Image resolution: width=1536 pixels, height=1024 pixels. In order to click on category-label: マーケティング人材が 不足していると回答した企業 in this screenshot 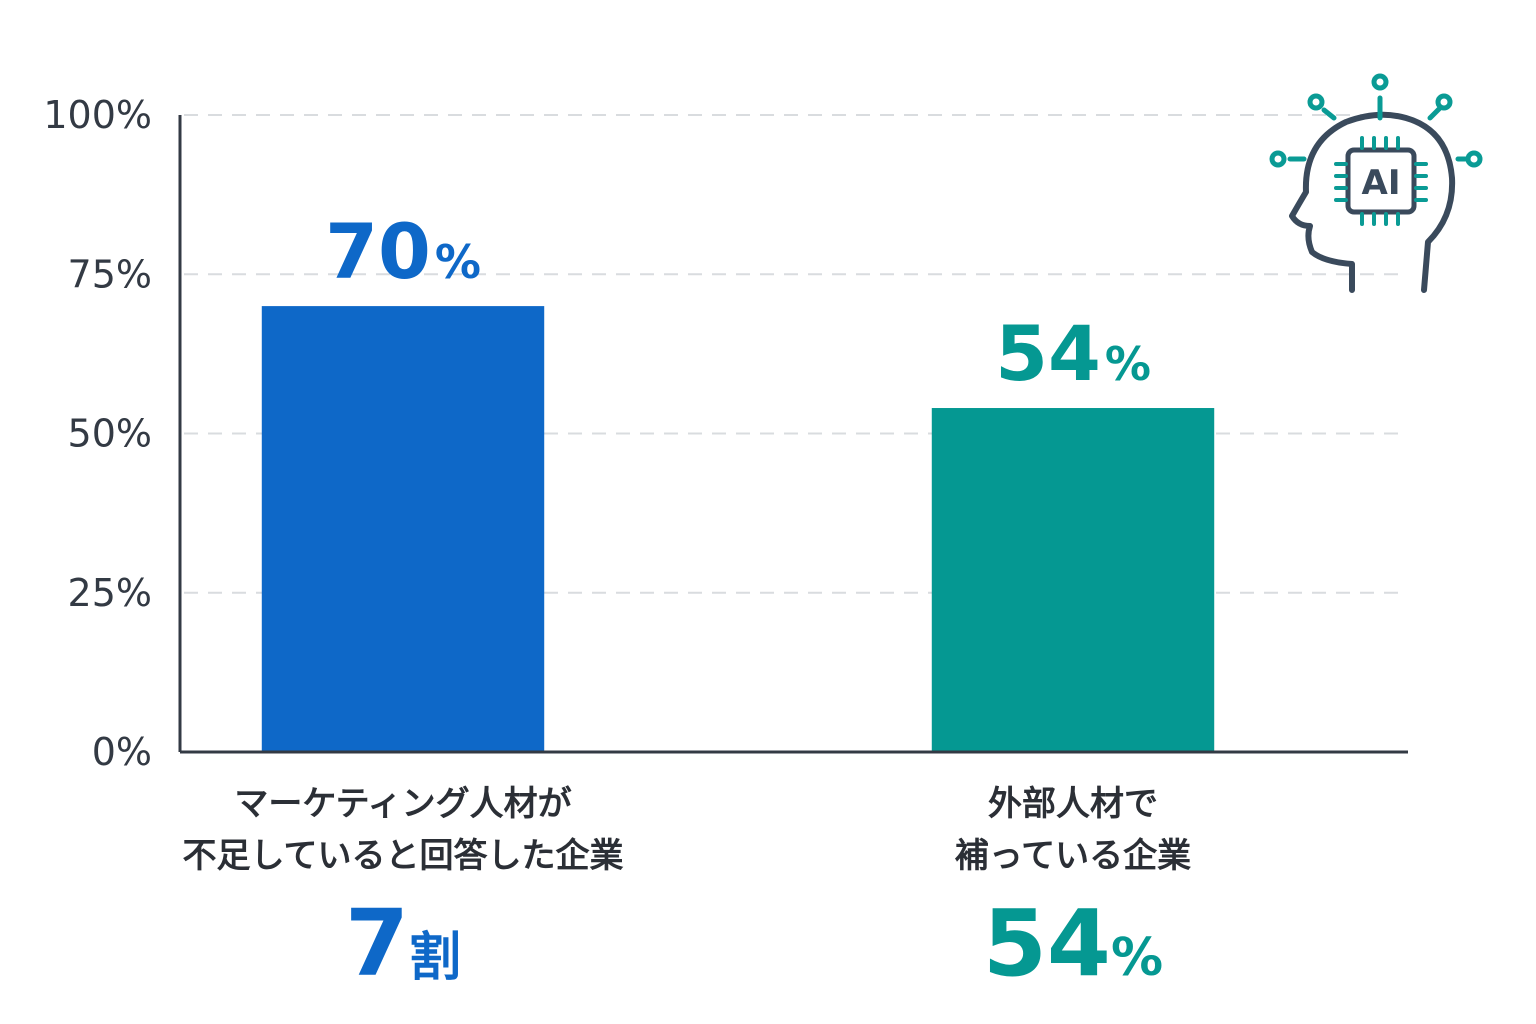, I will do `click(403, 830)`.